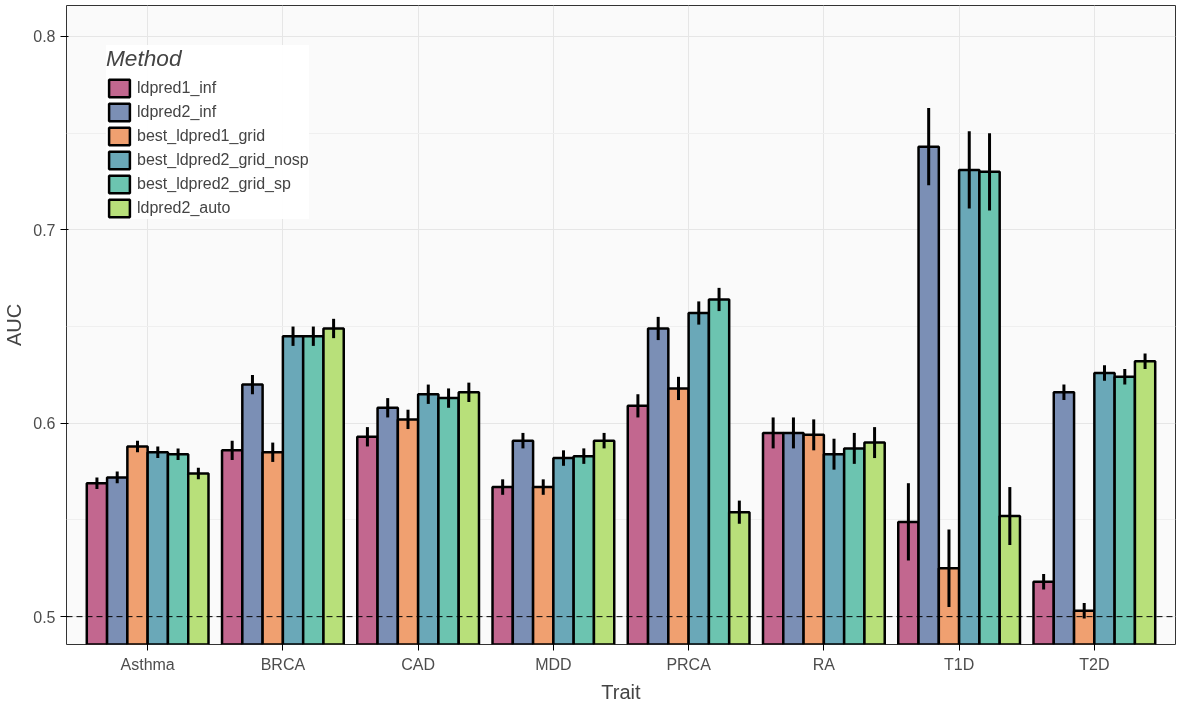 The height and width of the screenshot is (715, 1187). What do you see at coordinates (689, 664) in the screenshot?
I see `x-tick-label: PRCA` at bounding box center [689, 664].